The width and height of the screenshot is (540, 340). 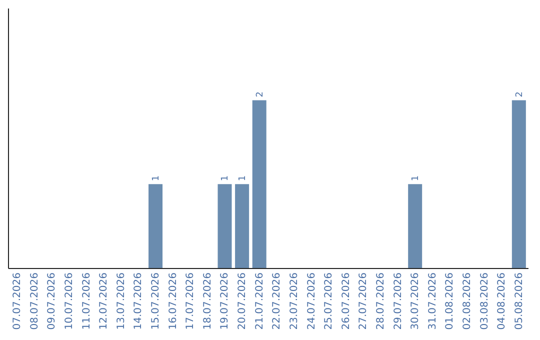 What do you see at coordinates (398, 301) in the screenshot?
I see `x-tick-label: 29.07.2026` at bounding box center [398, 301].